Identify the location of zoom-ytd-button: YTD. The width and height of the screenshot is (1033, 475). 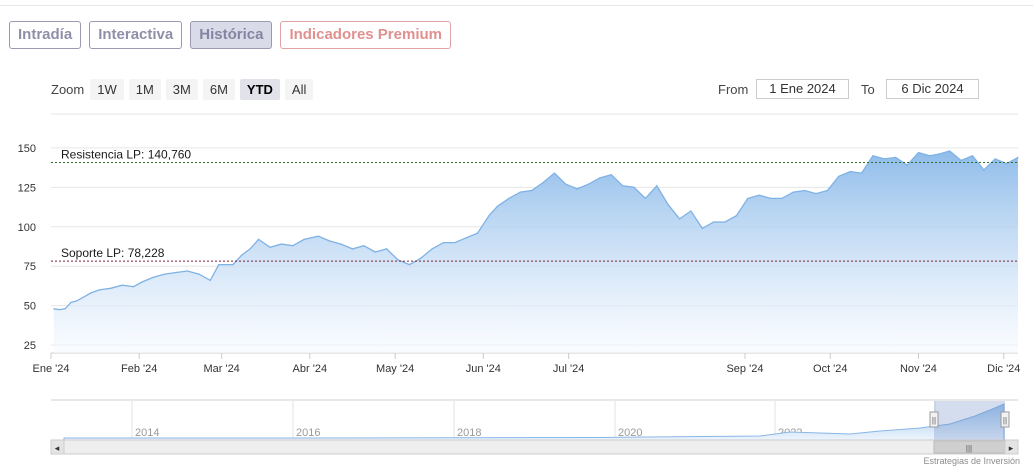
(259, 89).